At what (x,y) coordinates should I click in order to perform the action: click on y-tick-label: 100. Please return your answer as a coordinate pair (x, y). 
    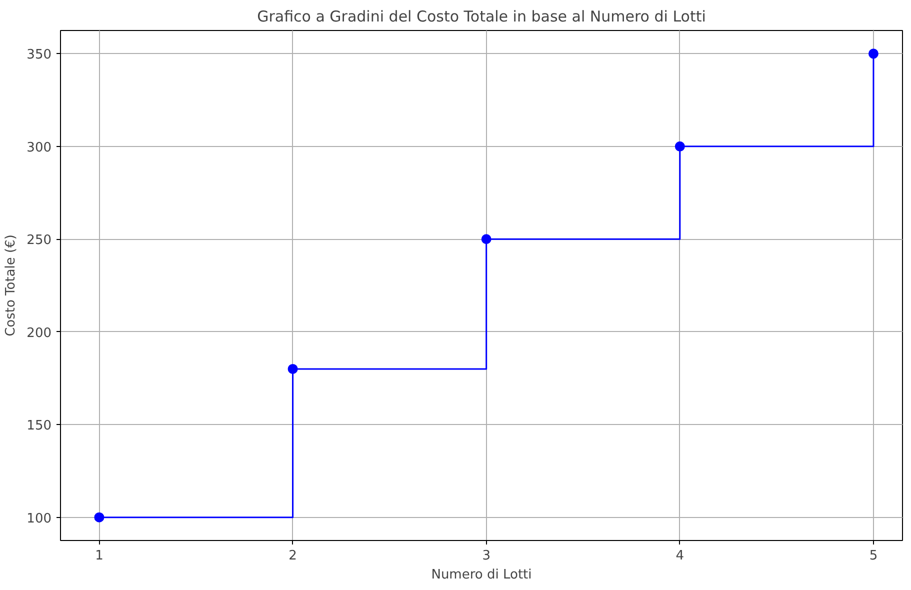
    Looking at the image, I should click on (39, 518).